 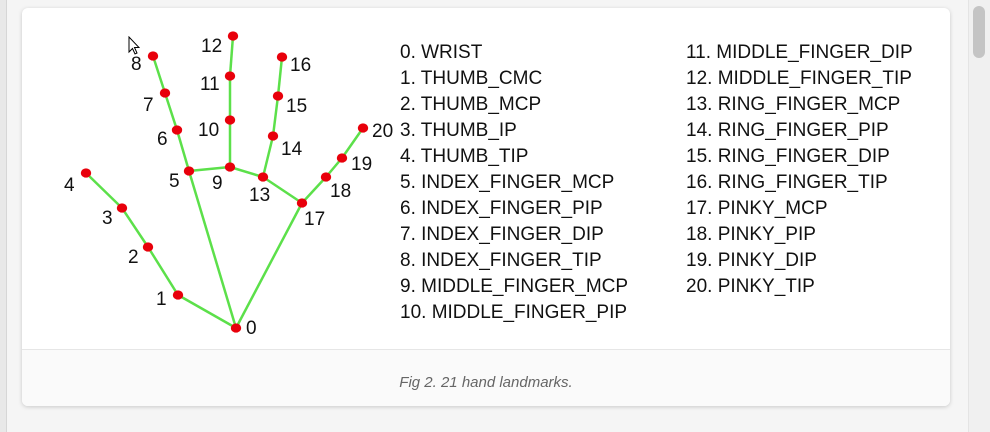 What do you see at coordinates (361, 164) in the screenshot?
I see `landmark-label-19: 19` at bounding box center [361, 164].